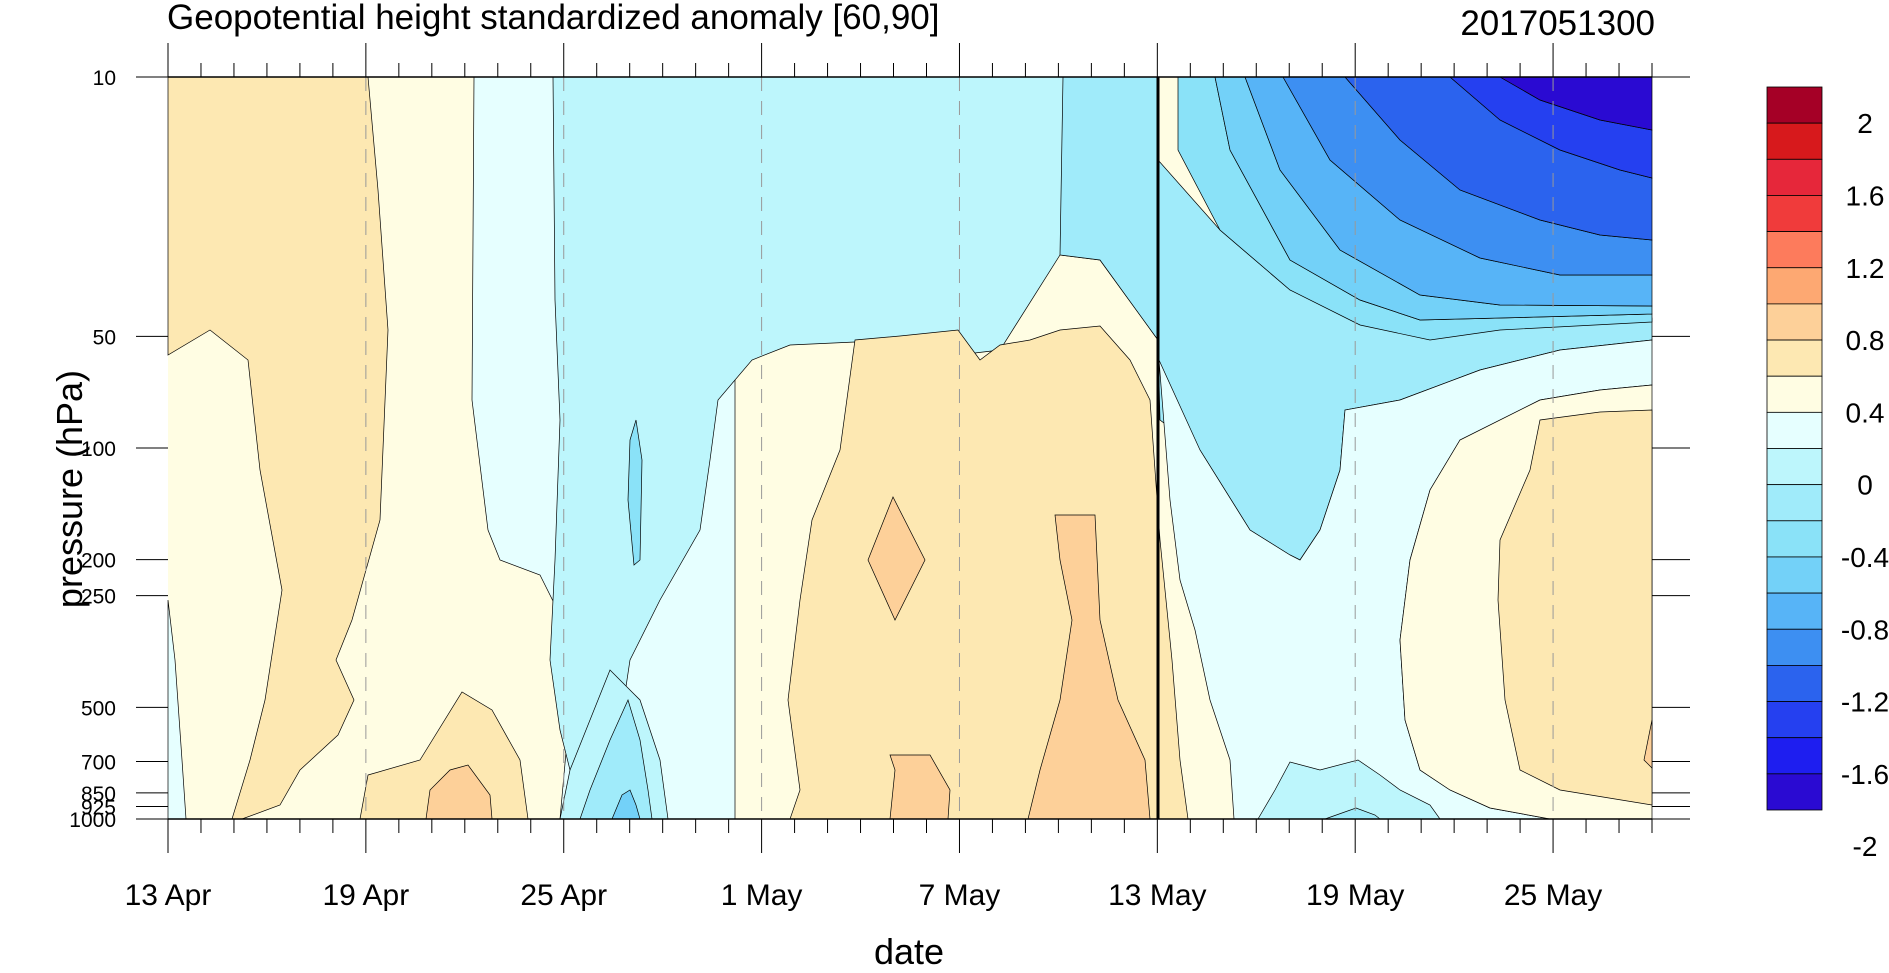 Image resolution: width=1889 pixels, height=973 pixels. What do you see at coordinates (1865, 702) in the screenshot?
I see `colorbar-label: -1.2` at bounding box center [1865, 702].